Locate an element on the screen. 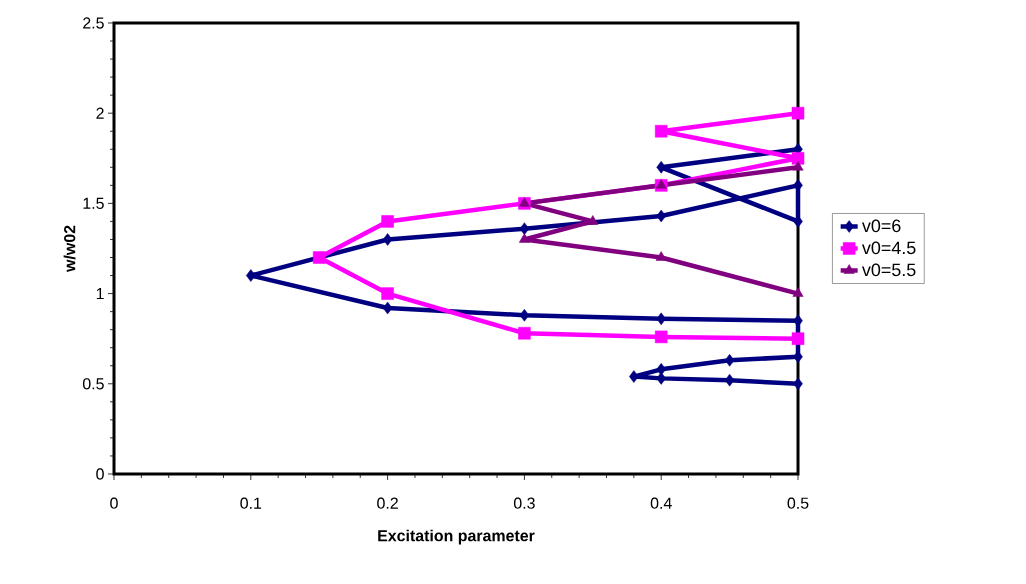 This screenshot has width=1026, height=584. y-tick-label: 0 is located at coordinates (100, 474).